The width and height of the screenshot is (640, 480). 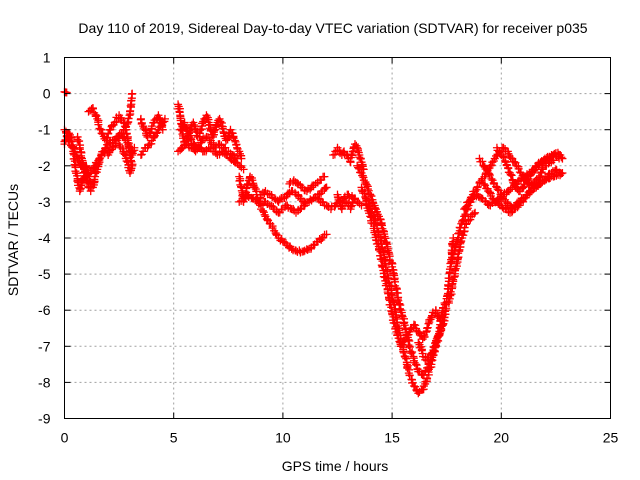 I want to click on y-tick-label: -6, so click(x=44, y=310).